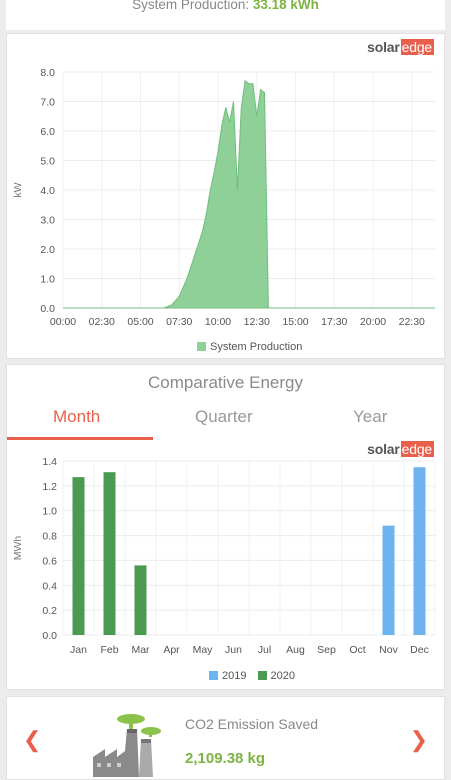  Describe the element at coordinates (140, 322) in the screenshot. I see `x-tick-label: 05:00` at that location.